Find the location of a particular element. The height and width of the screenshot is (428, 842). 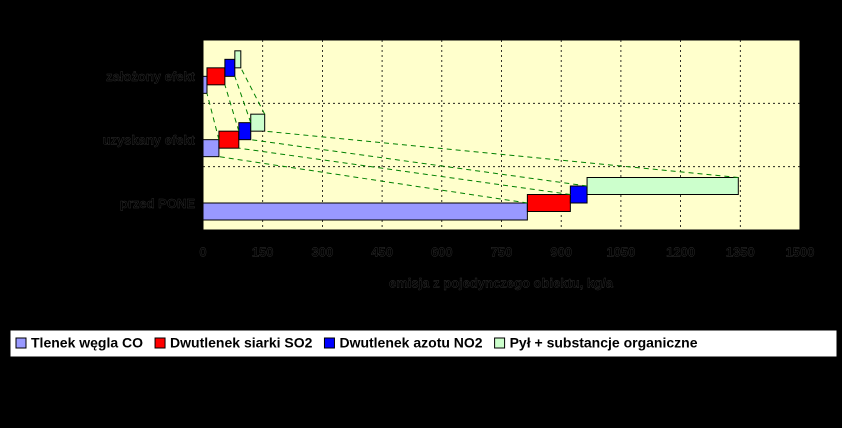

x-tick-label: 0 is located at coordinates (202, 251).